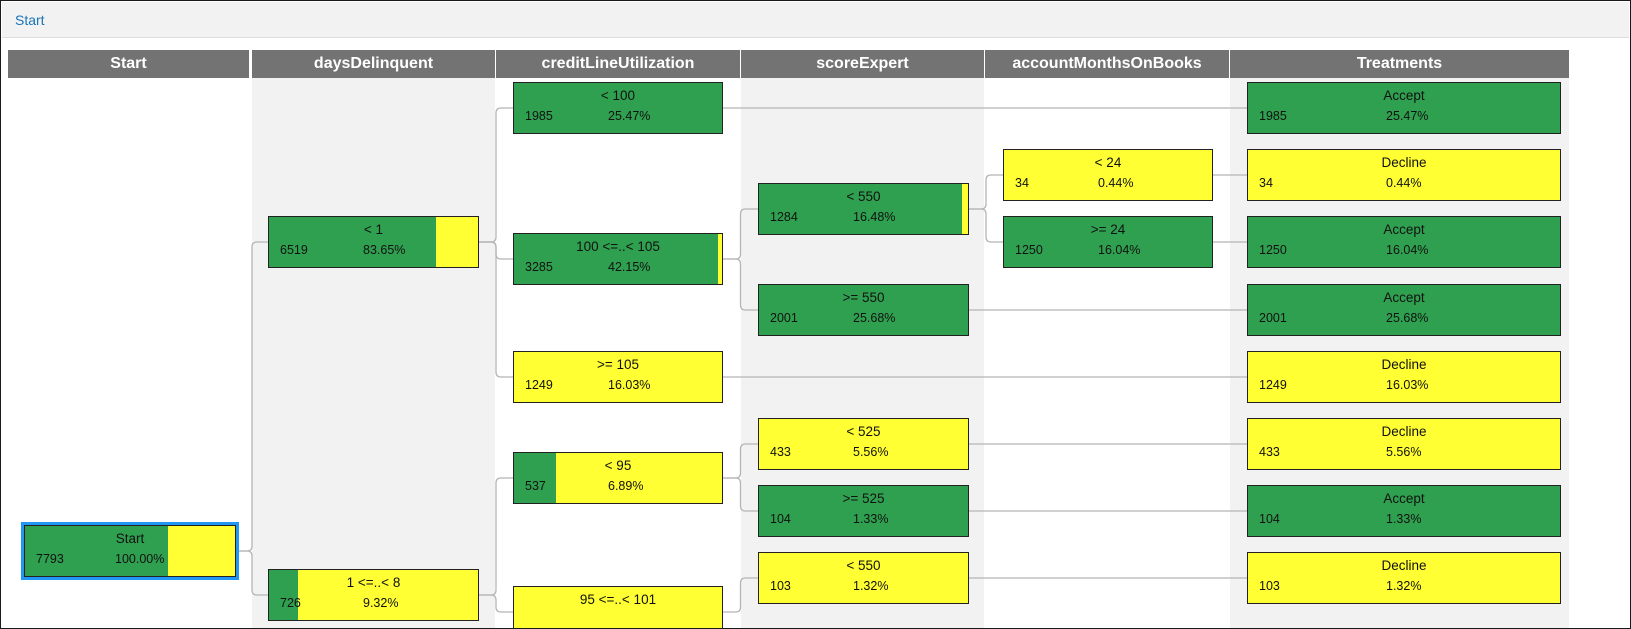 This screenshot has height=629, width=1631. I want to click on tree-node-am_ge24: >= 24 1250 16.04%, so click(1108, 242).